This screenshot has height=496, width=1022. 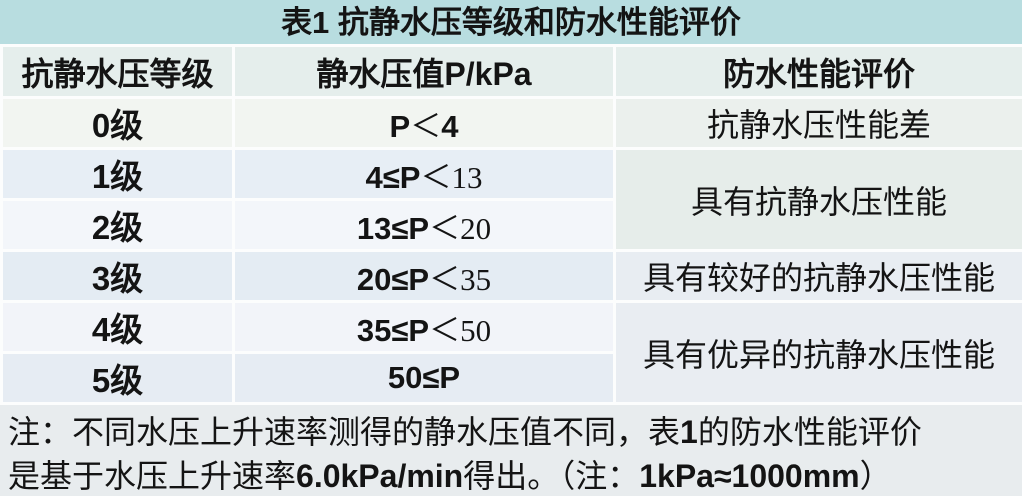 I want to click on grade-cell: 2级, so click(x=117, y=225).